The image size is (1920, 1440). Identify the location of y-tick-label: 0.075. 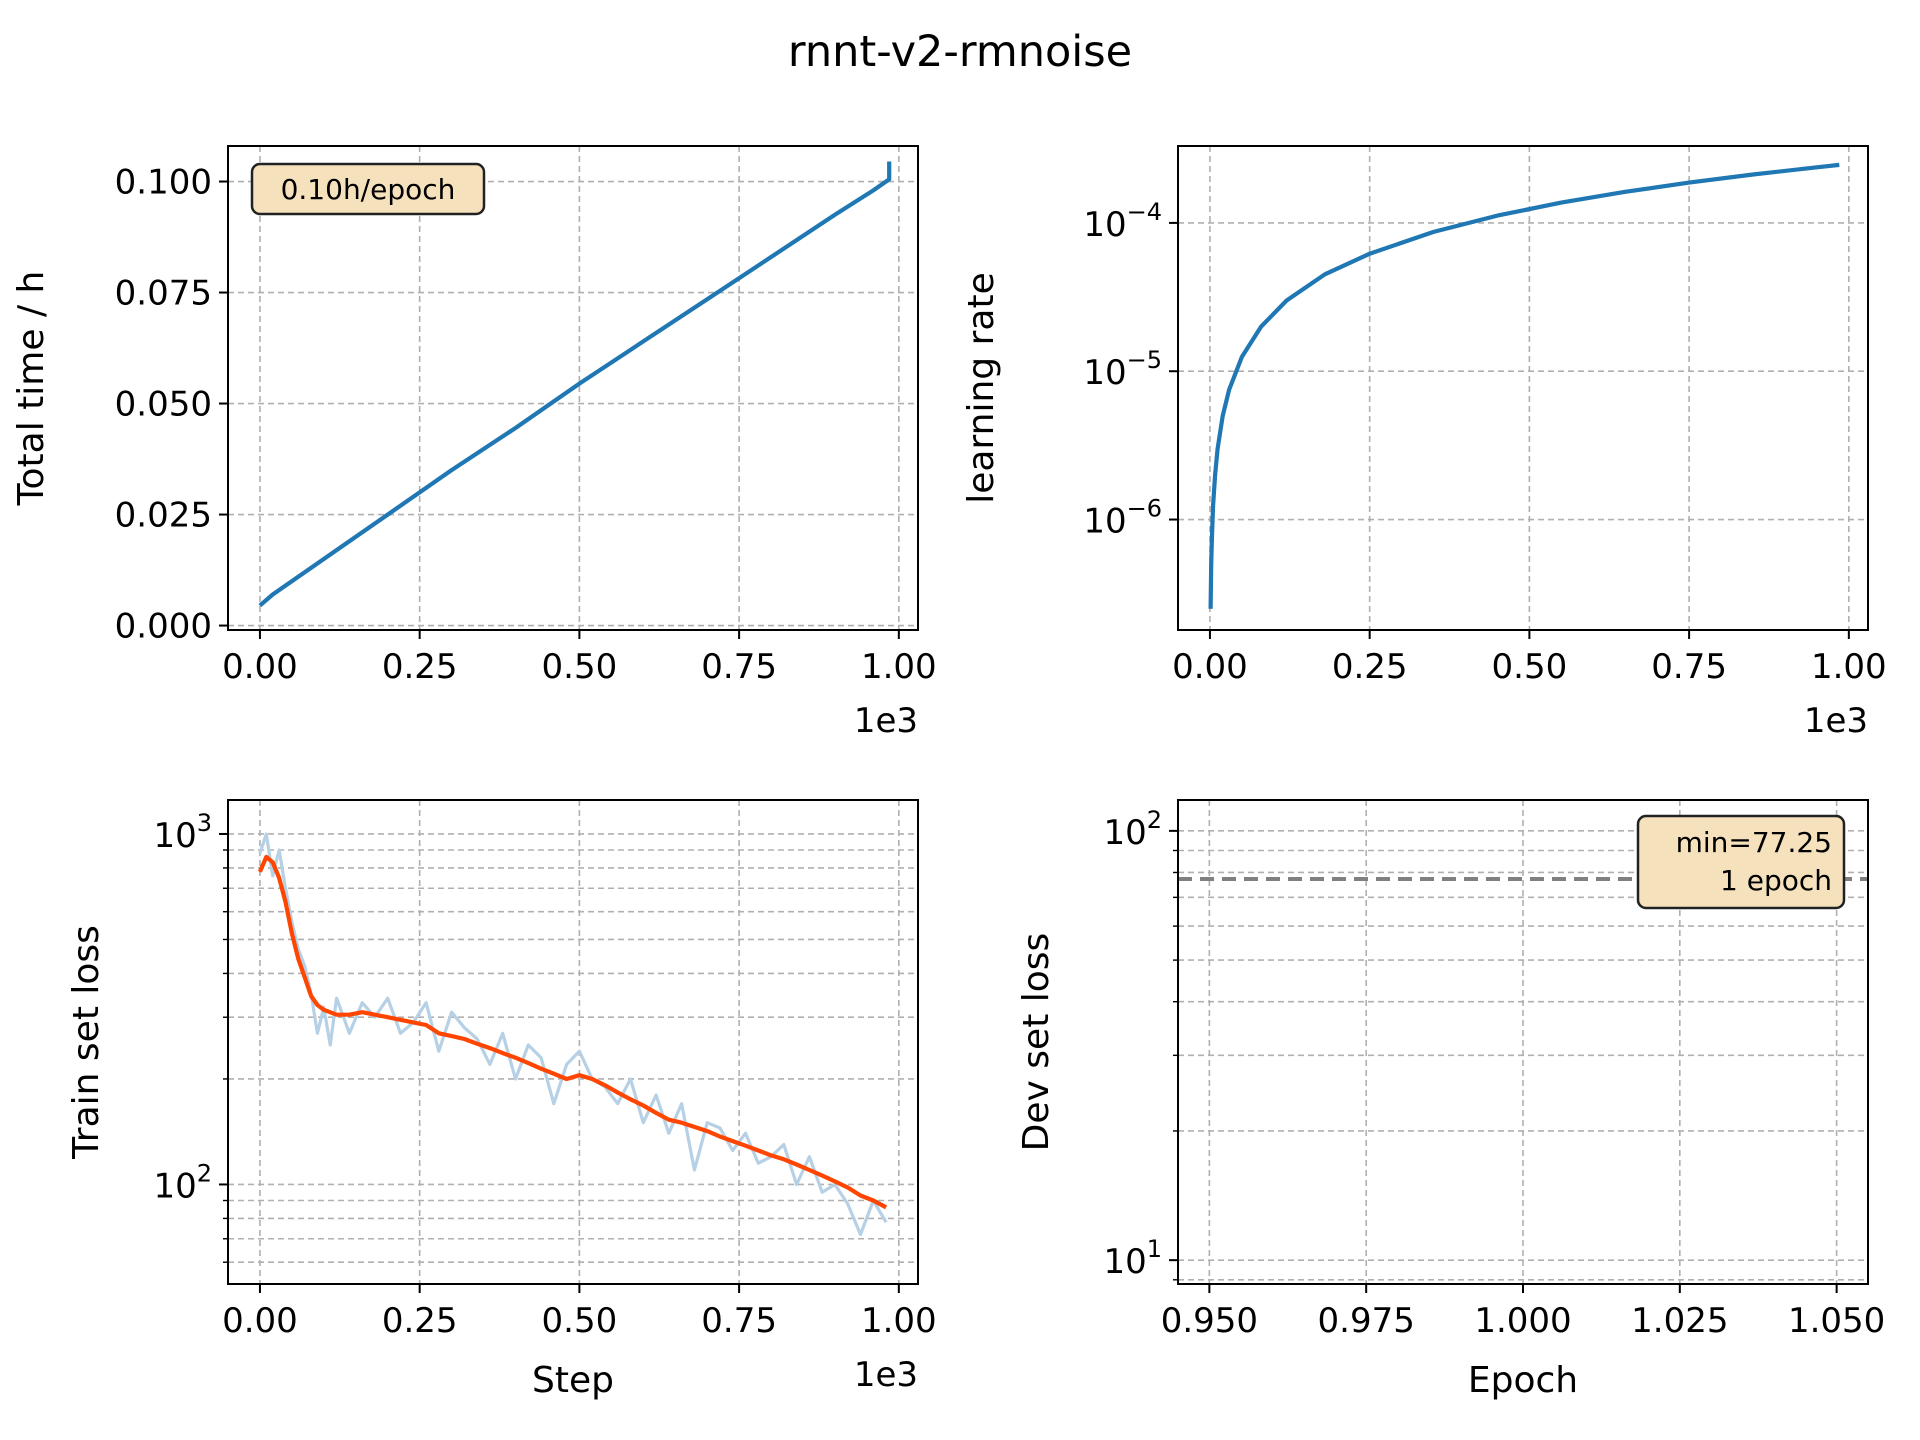
(163, 294).